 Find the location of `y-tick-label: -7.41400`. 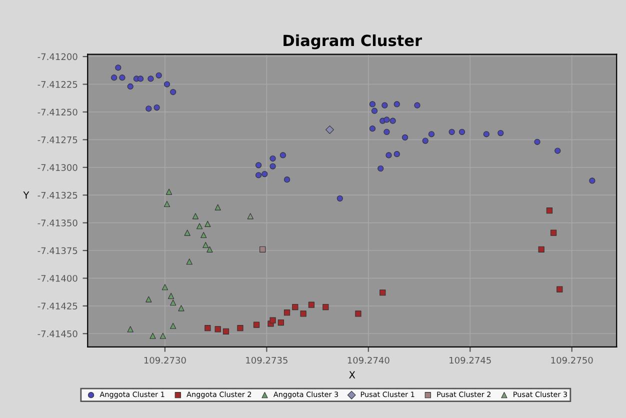

y-tick-label: -7.41400 is located at coordinates (58, 278).